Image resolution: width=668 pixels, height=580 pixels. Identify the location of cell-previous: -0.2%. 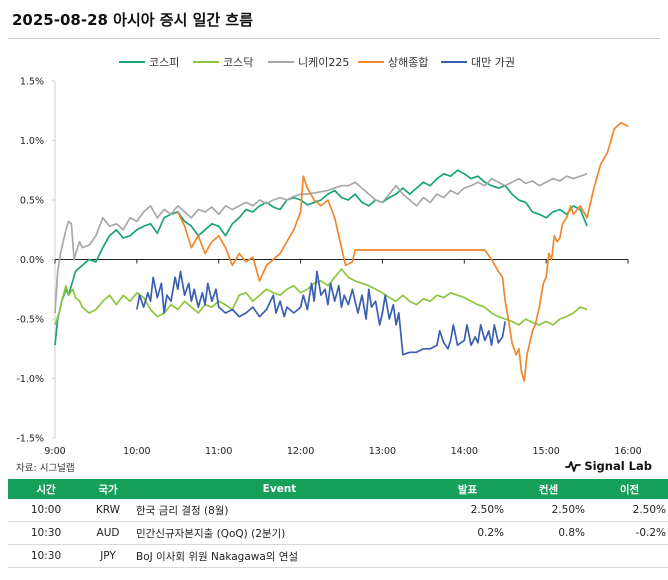
(628, 533).